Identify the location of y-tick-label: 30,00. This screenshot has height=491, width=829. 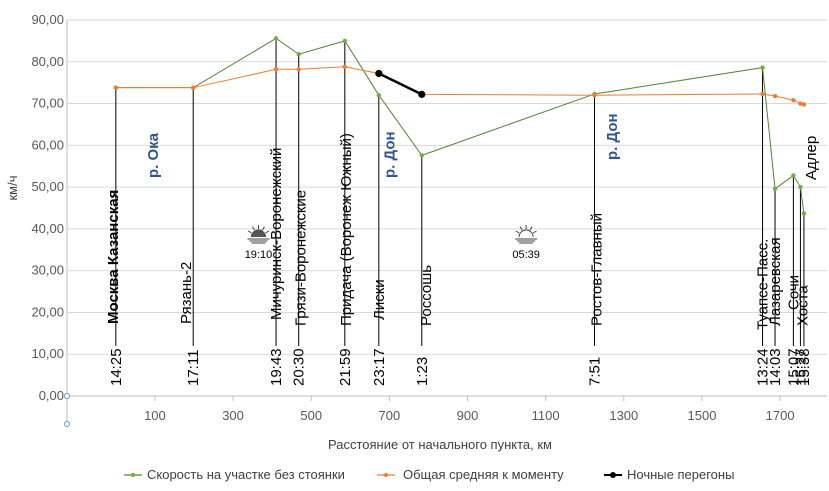
(47, 270).